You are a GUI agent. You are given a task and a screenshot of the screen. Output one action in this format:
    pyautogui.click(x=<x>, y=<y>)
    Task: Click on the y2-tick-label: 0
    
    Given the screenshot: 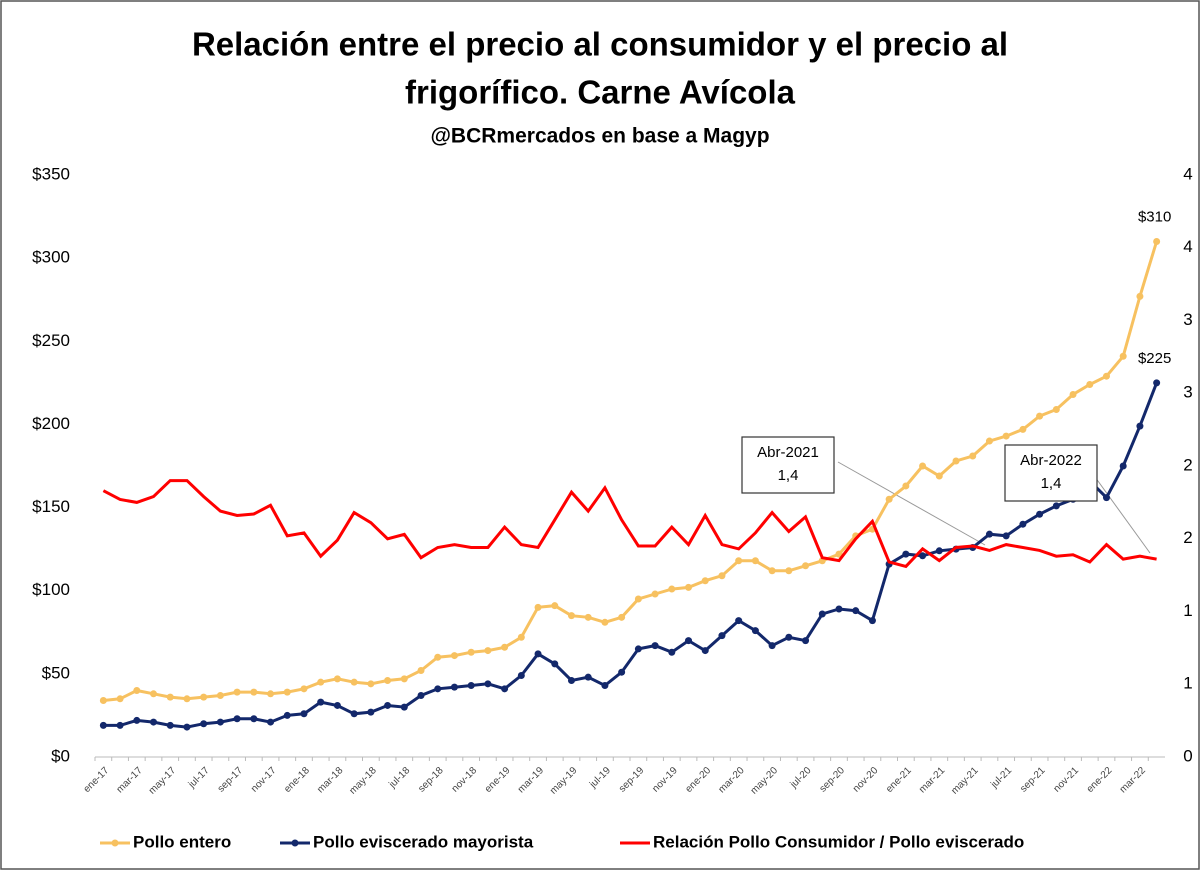 What is the action you would take?
    pyautogui.click(x=1187, y=755)
    